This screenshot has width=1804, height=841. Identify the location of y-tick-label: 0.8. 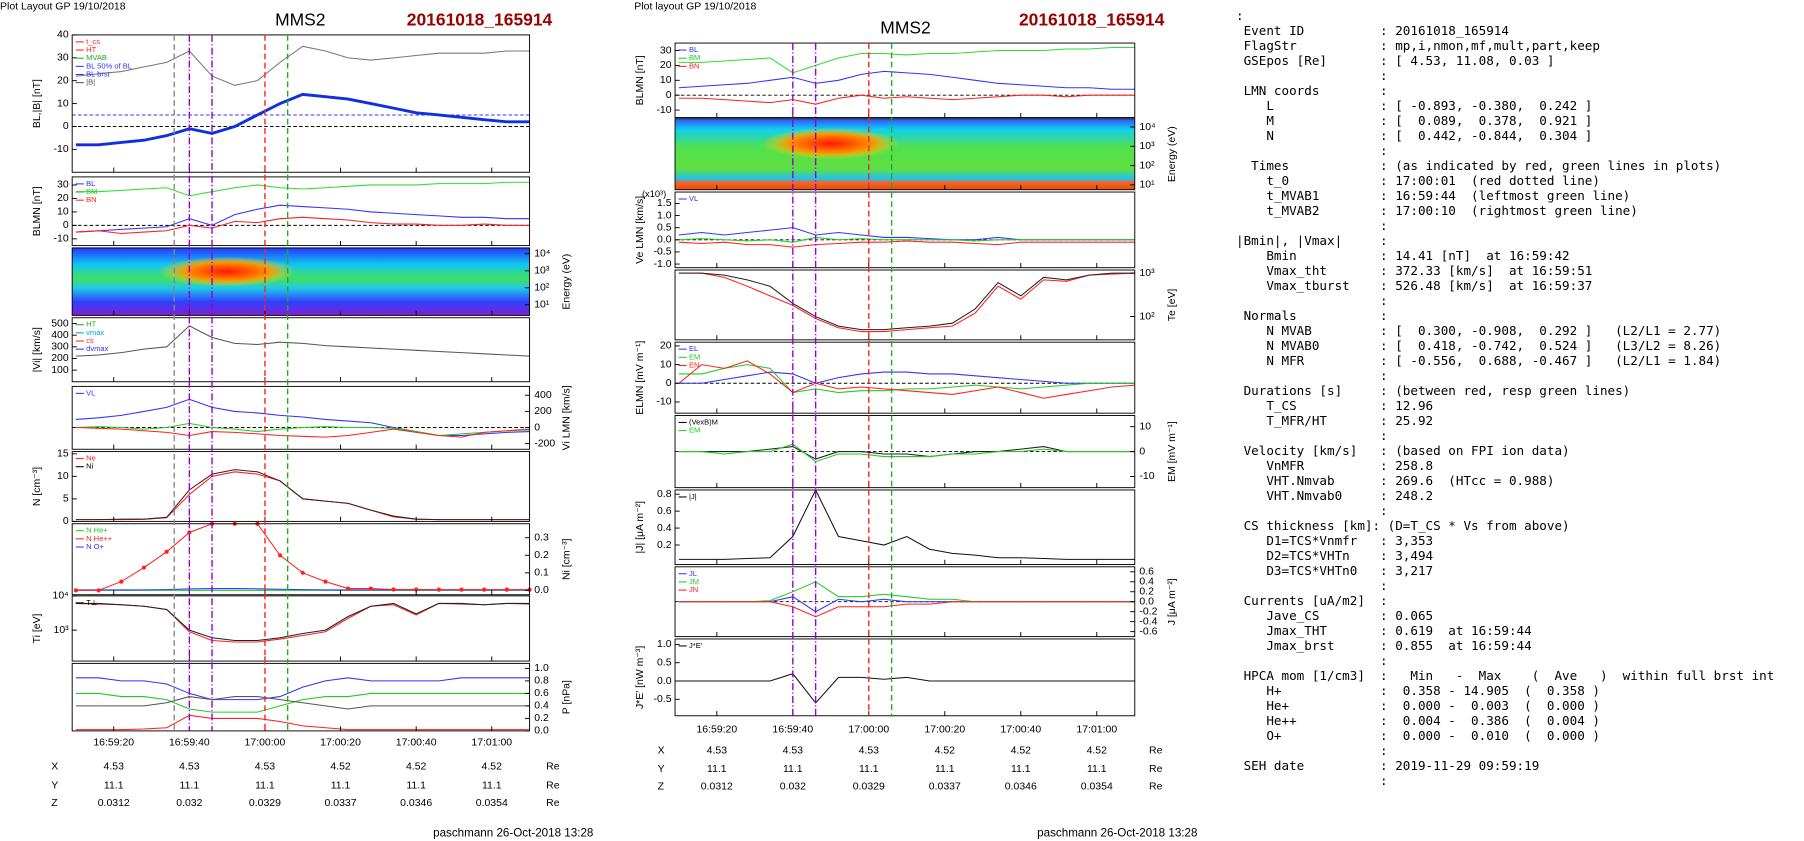
(541, 681).